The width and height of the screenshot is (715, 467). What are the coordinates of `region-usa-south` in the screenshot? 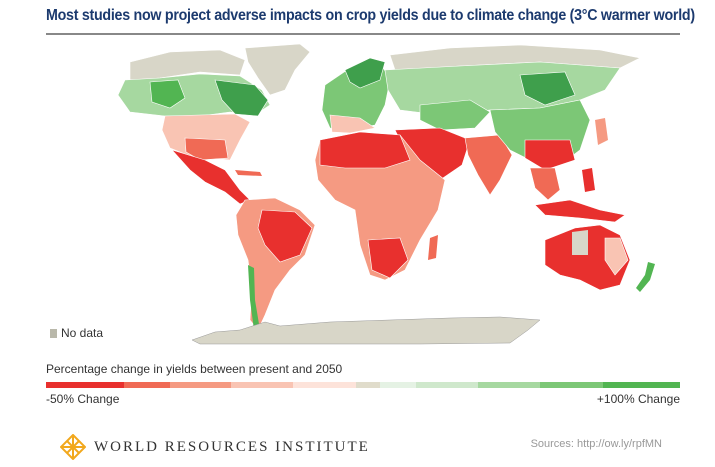 It's located at (206, 149).